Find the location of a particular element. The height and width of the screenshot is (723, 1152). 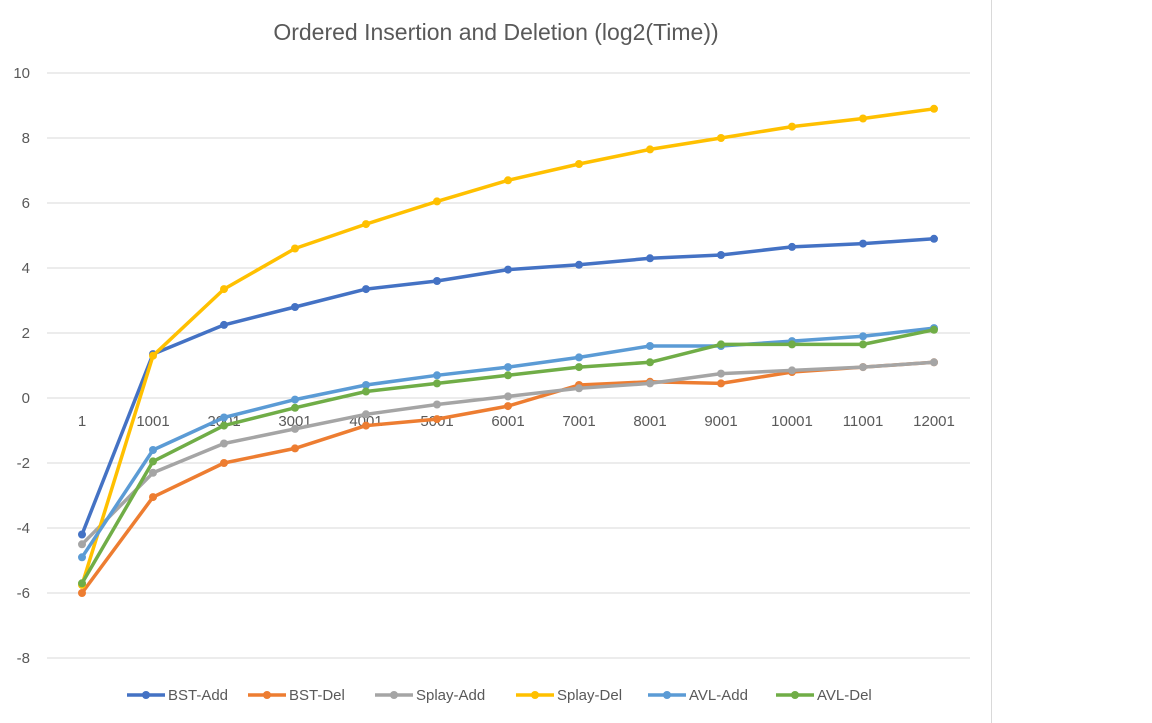

y-tick-label: -4 is located at coordinates (23, 528).